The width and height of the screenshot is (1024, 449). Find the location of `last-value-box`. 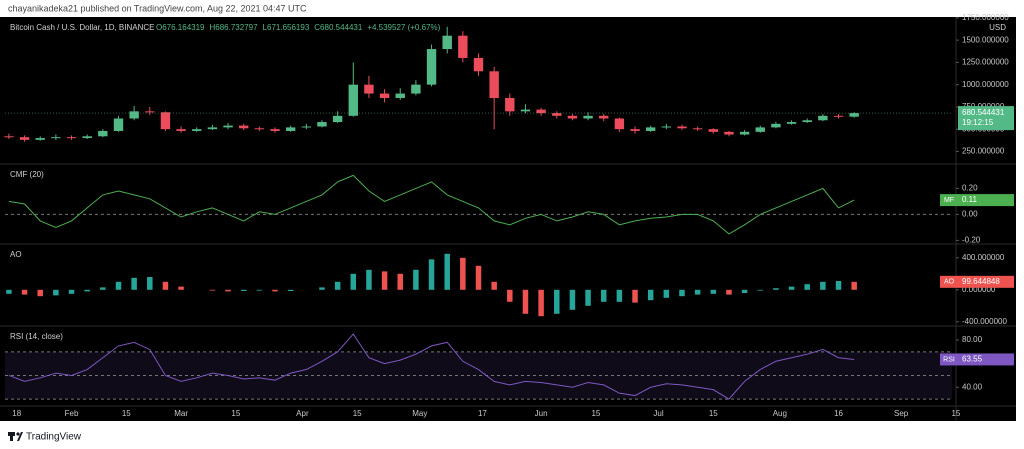

last-value-box is located at coordinates (986, 359).